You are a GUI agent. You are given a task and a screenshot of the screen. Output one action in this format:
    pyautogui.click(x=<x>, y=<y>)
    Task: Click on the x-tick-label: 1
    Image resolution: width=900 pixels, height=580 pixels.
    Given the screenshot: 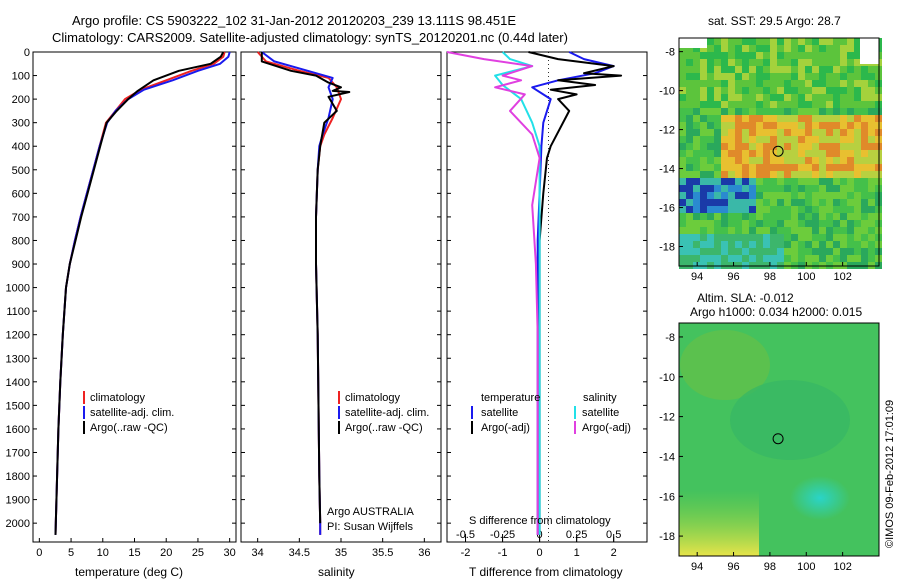 What is the action you would take?
    pyautogui.click(x=577, y=553)
    